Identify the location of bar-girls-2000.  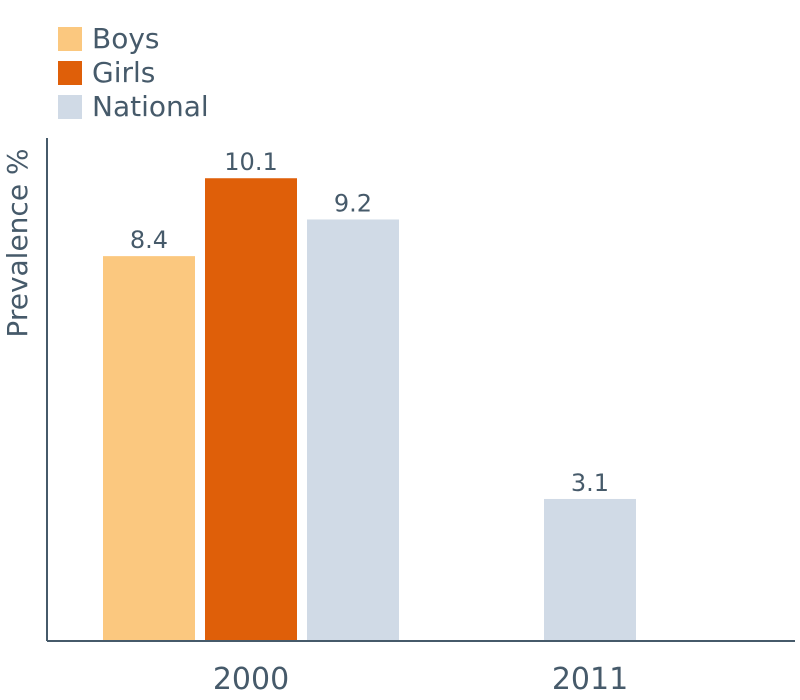
(251, 409).